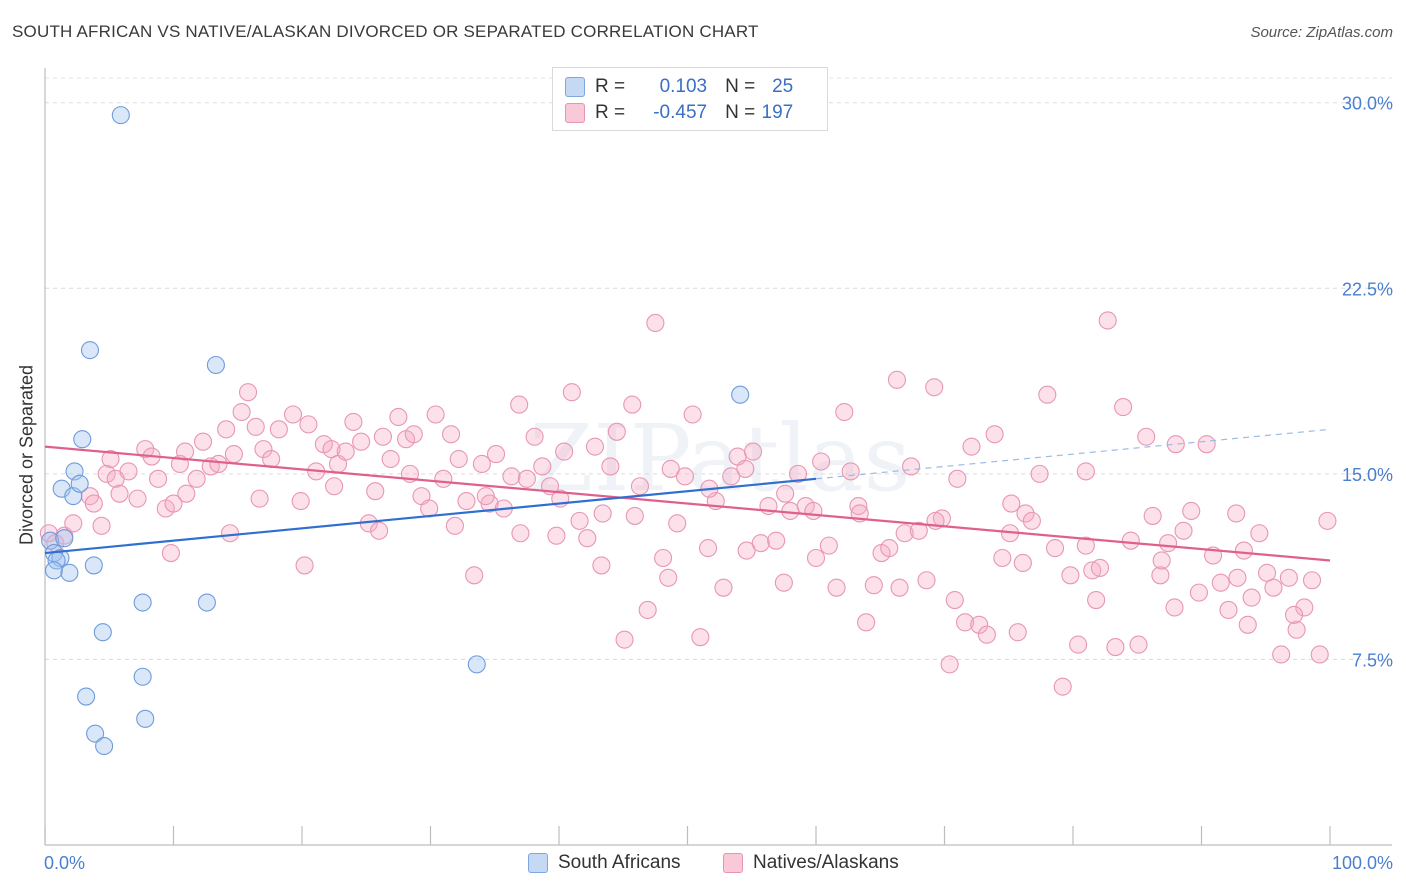  What do you see at coordinates (1362, 863) in the screenshot?
I see `x-tick-label: 100.0%` at bounding box center [1362, 863].